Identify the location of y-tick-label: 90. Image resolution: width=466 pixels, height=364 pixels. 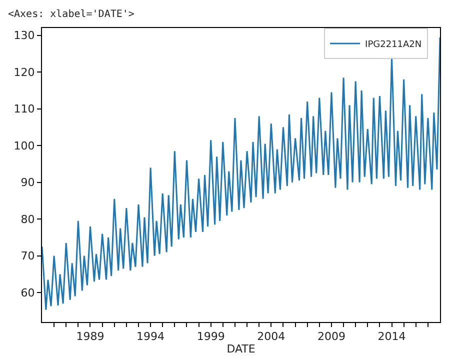
(27, 183).